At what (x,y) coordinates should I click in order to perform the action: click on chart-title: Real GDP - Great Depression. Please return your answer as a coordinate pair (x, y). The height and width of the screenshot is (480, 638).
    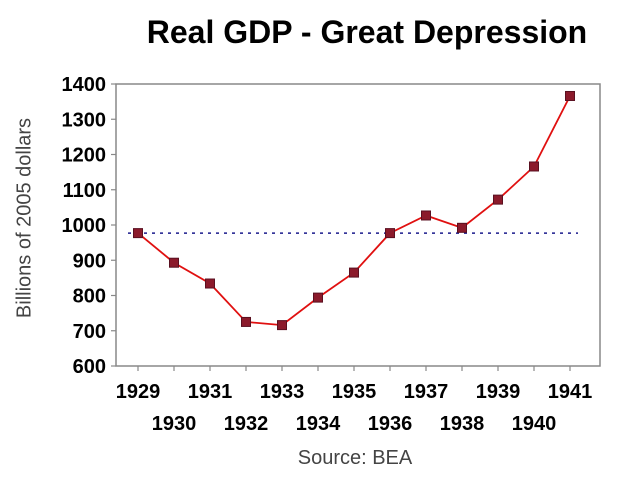
    Looking at the image, I should click on (367, 32).